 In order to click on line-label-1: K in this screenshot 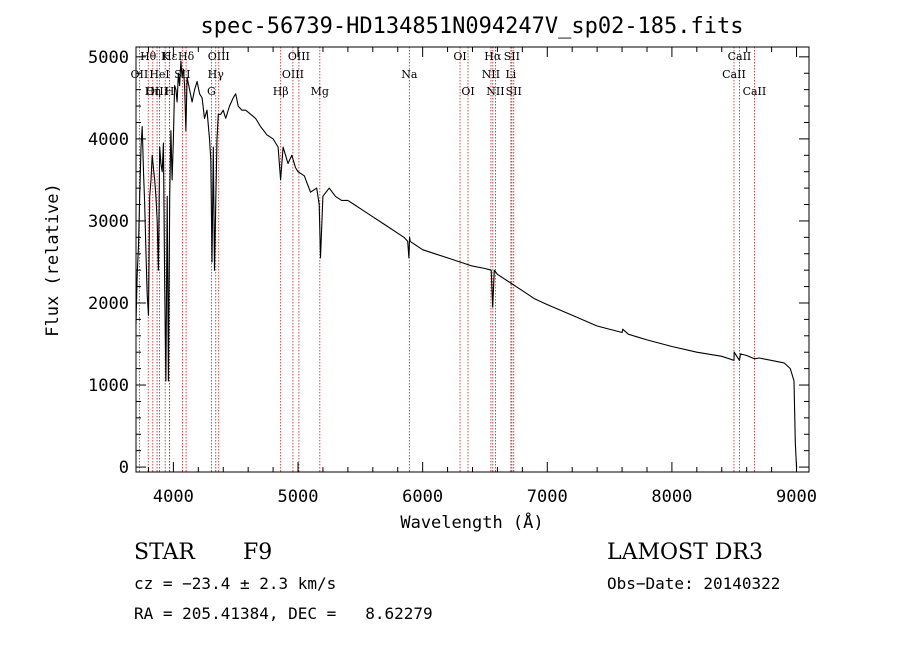, I will do `click(165, 56)`.